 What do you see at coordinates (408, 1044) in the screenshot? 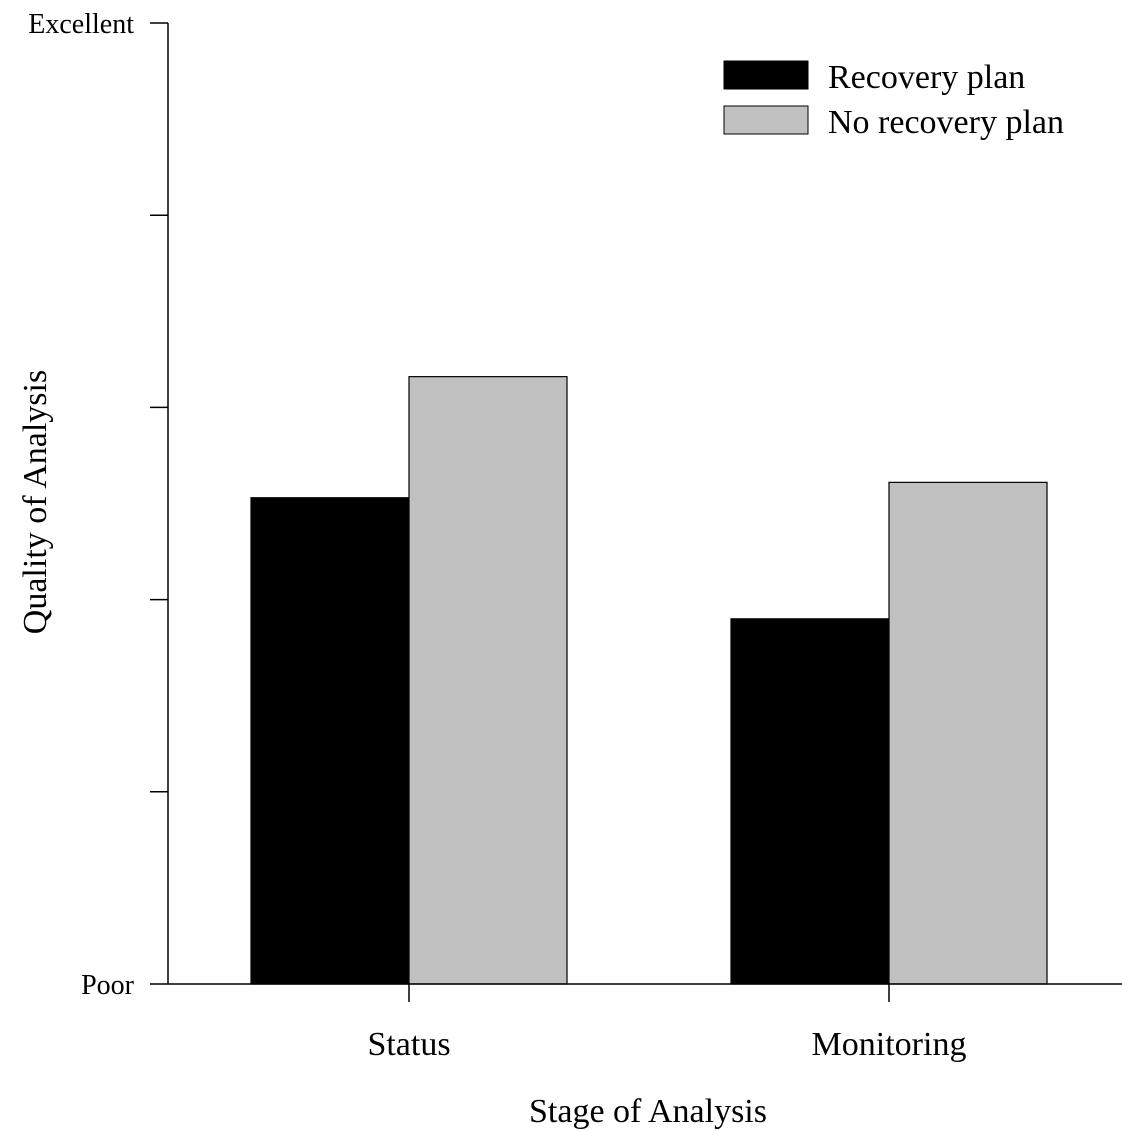
I see `x-tick-label-status: Status` at bounding box center [408, 1044].